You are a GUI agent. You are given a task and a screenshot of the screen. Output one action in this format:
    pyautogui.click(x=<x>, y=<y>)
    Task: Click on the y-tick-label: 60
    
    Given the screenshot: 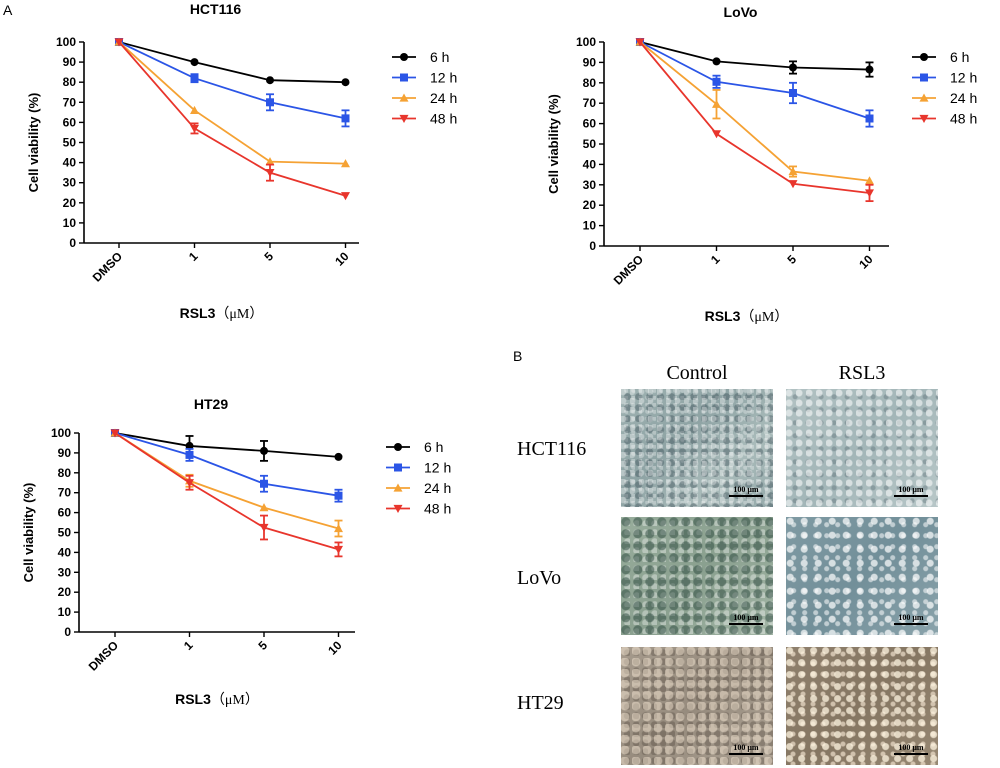 What is the action you would take?
    pyautogui.click(x=590, y=124)
    